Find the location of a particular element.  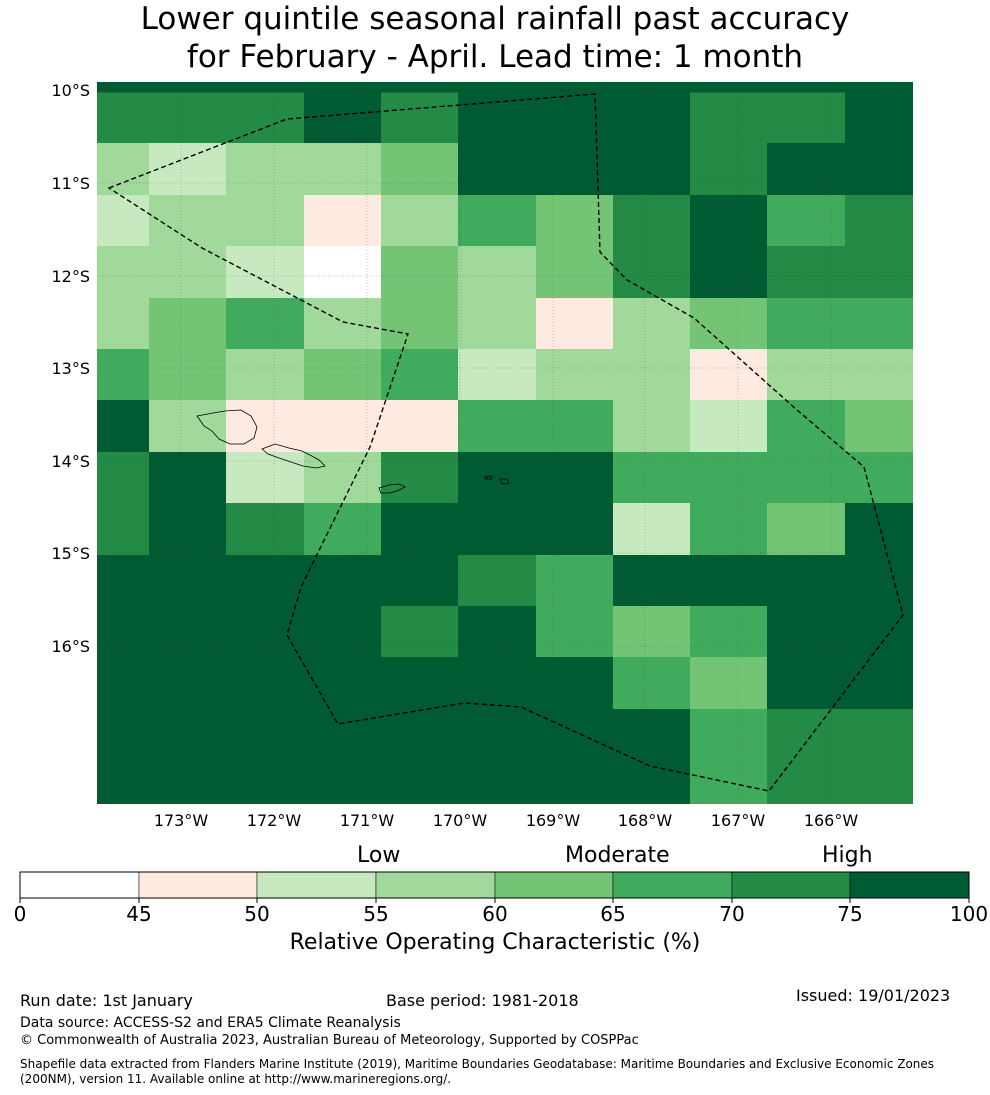

colorbar-legend: 0 45 50 55 60 65 70 75 100 is located at coordinates (501, 898).